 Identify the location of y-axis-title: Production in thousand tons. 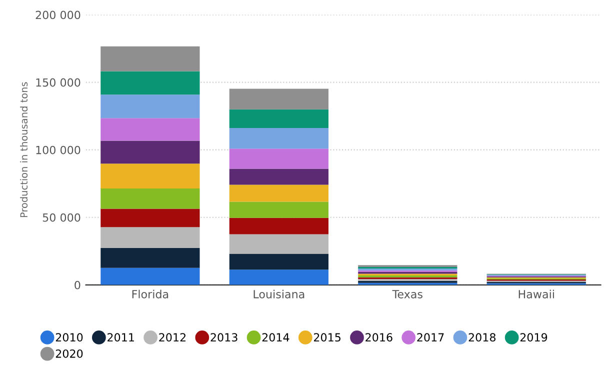
(24, 150).